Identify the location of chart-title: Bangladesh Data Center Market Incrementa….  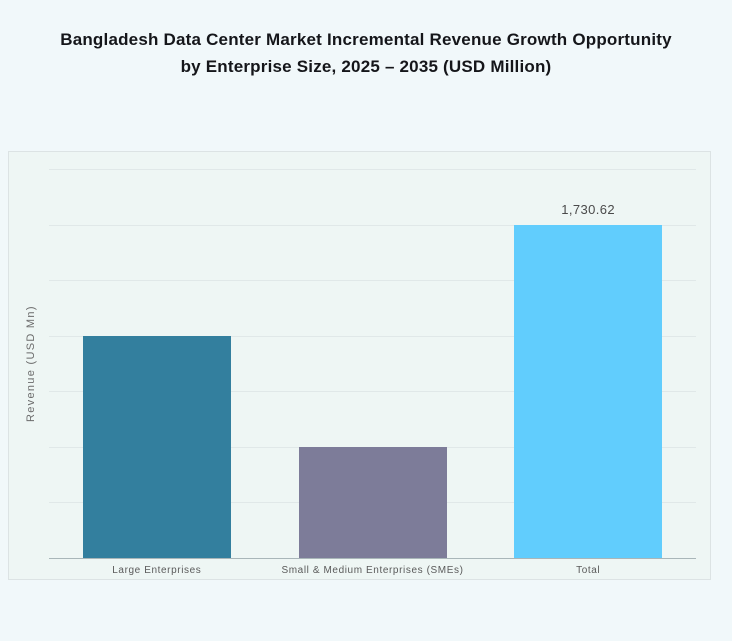
(366, 53).